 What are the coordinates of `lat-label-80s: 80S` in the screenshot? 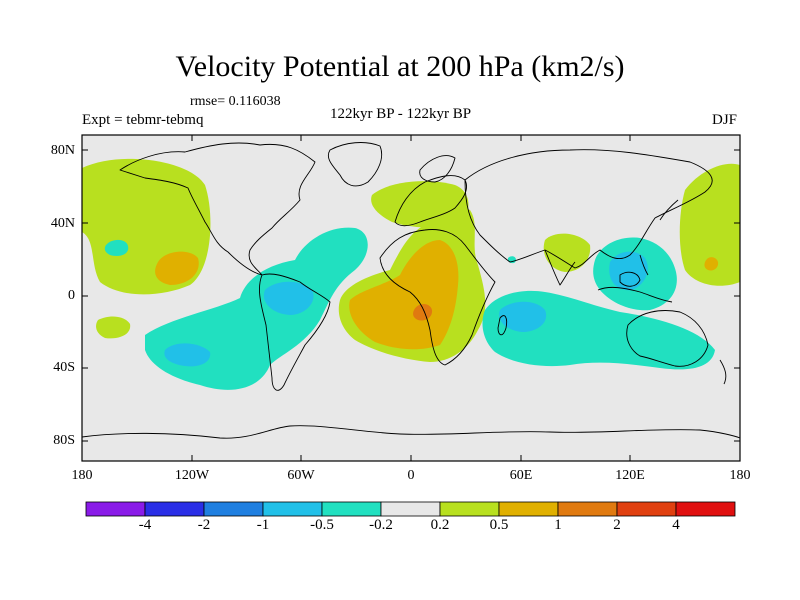 It's located at (64, 440).